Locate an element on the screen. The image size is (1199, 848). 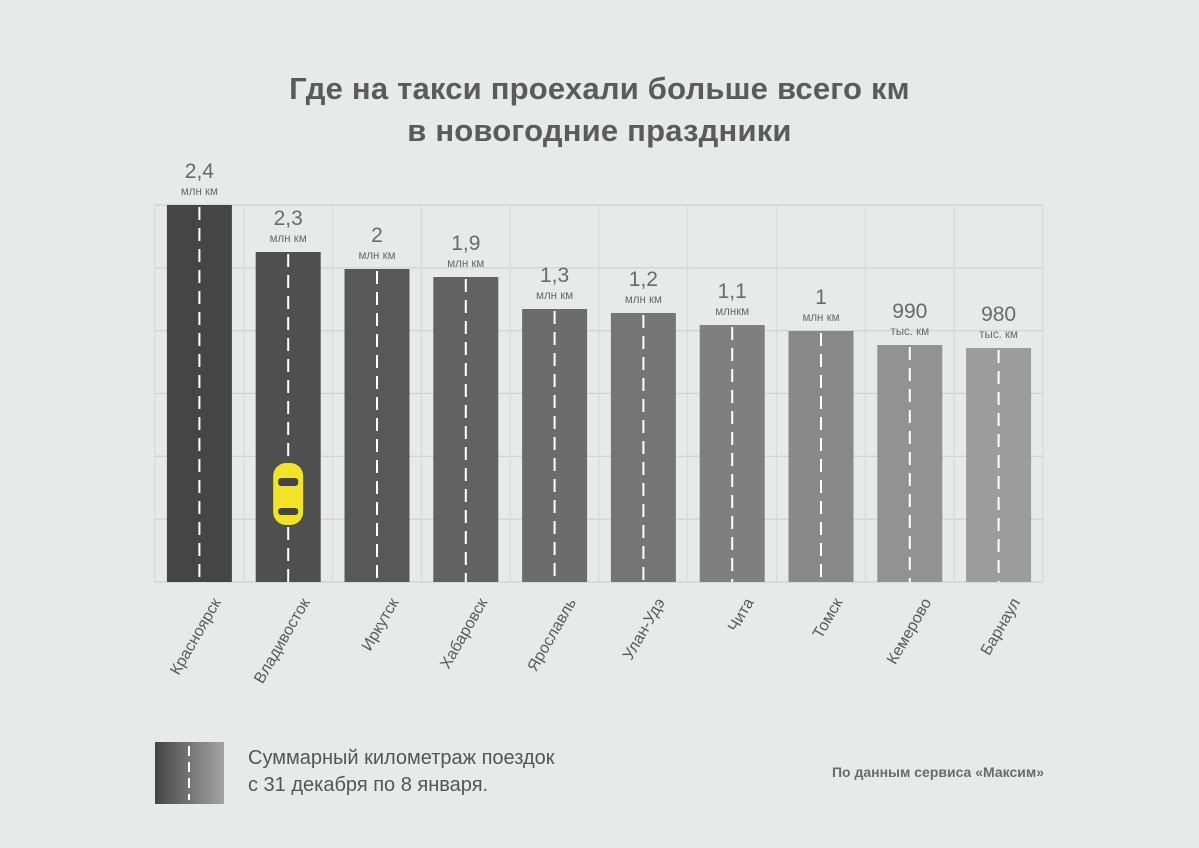
category-label: Владивосток is located at coordinates (282, 641).